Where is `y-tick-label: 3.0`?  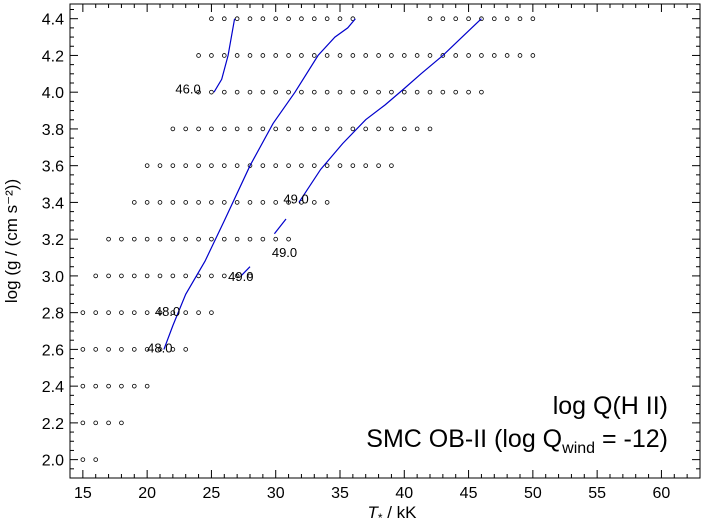
y-tick-label: 3.0 is located at coordinates (53, 277).